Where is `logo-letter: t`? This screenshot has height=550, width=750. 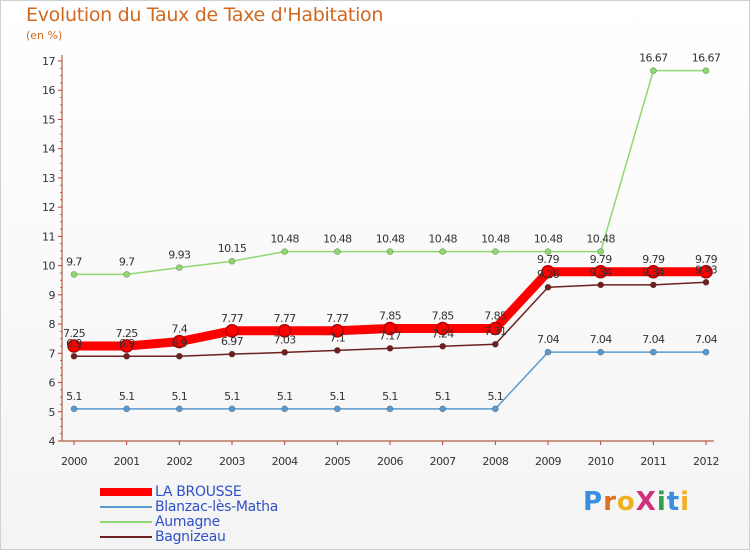 logo-letter: t is located at coordinates (673, 502).